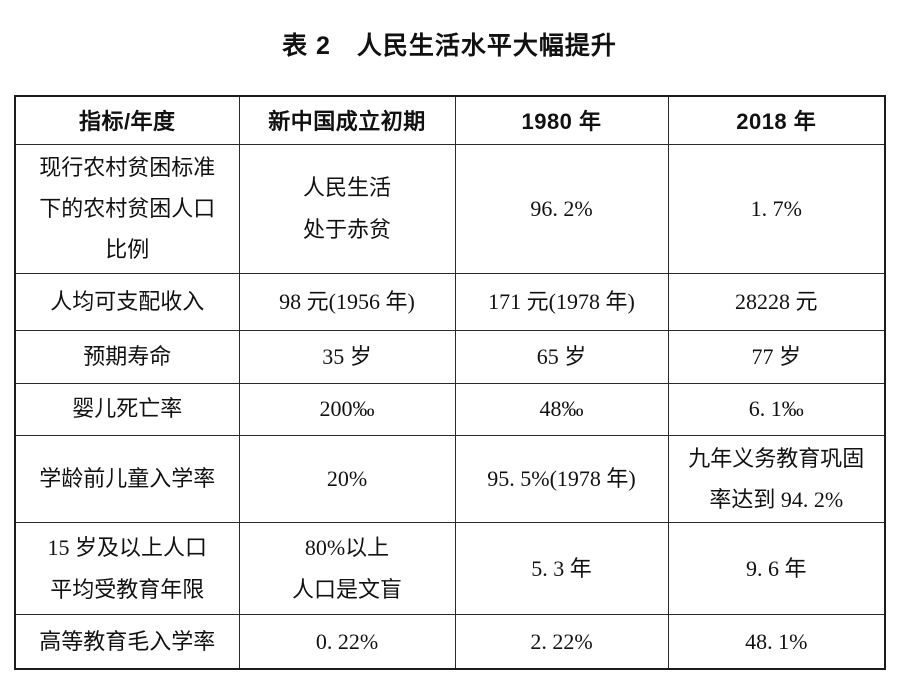 Image resolution: width=899 pixels, height=678 pixels. Describe the element at coordinates (127, 120) in the screenshot. I see `col-header-indicator: 指标/年度` at that location.